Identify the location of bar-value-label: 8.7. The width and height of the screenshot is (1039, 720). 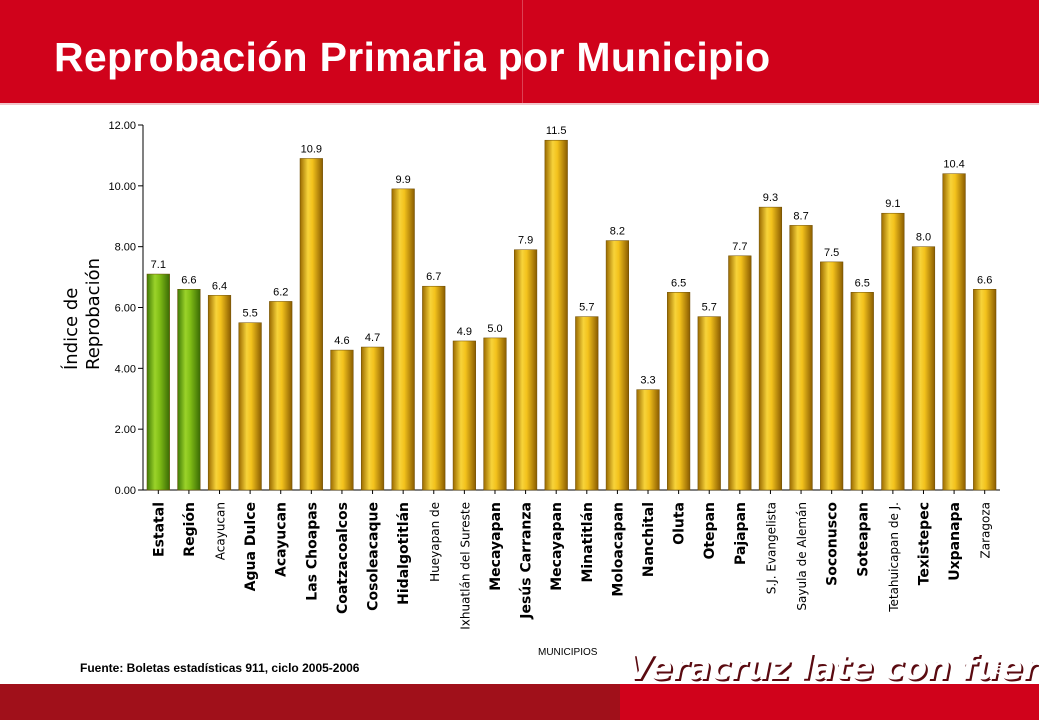
(800, 216).